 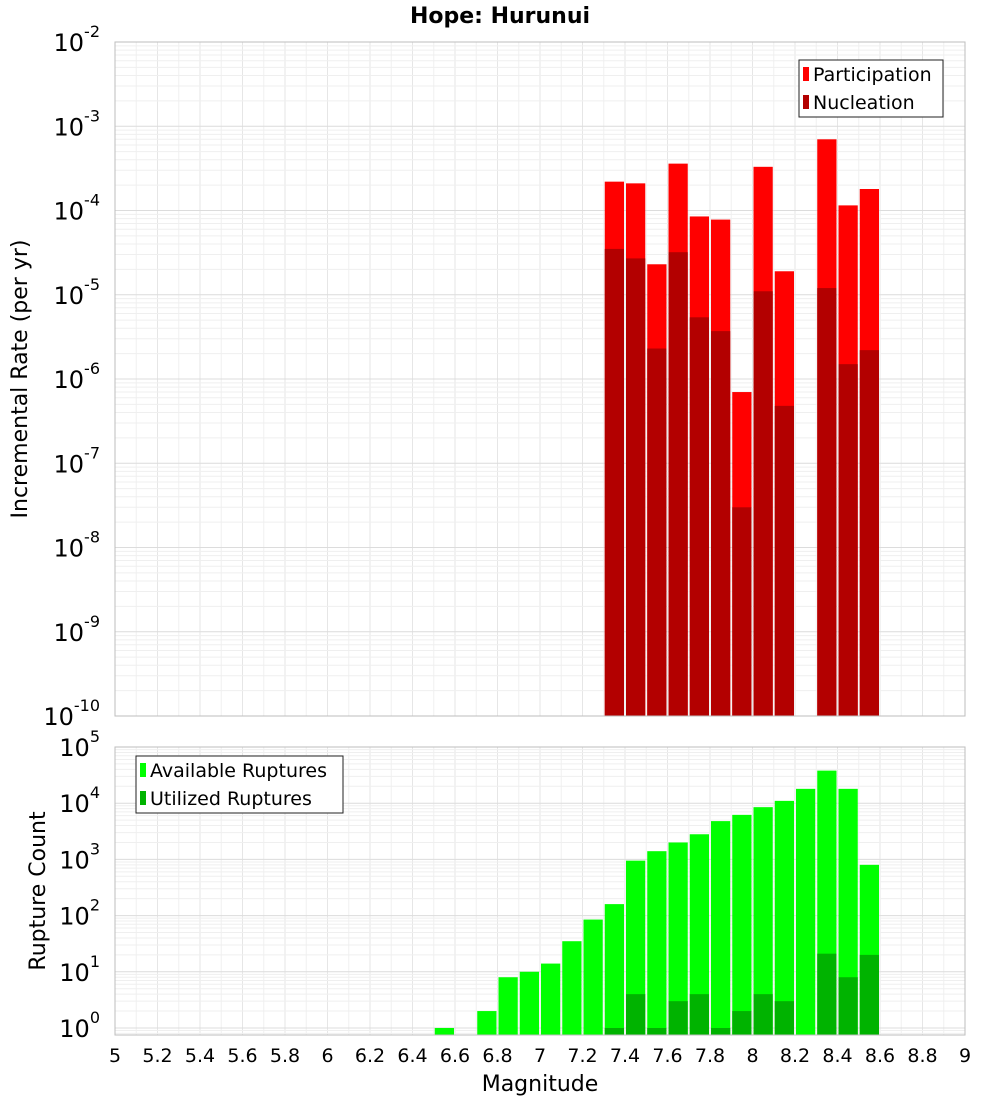 What do you see at coordinates (79, 1025) in the screenshot?
I see `y-tick-label: 10⁰` at bounding box center [79, 1025].